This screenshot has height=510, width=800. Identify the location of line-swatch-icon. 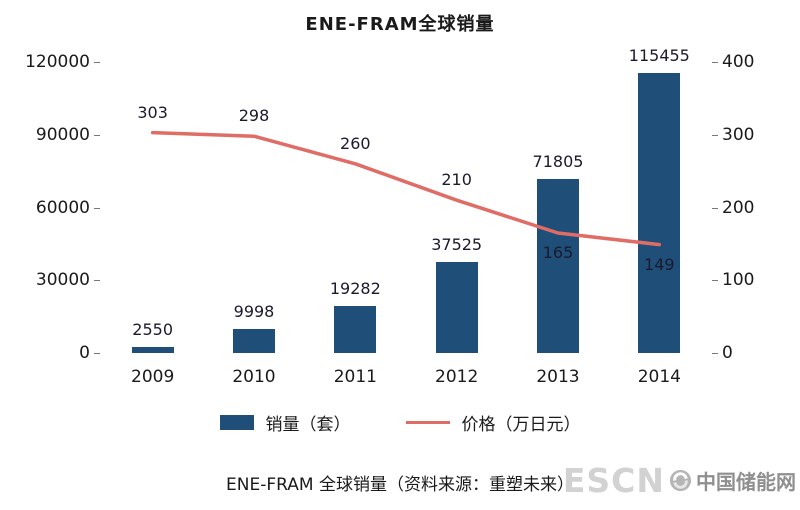
(427, 422).